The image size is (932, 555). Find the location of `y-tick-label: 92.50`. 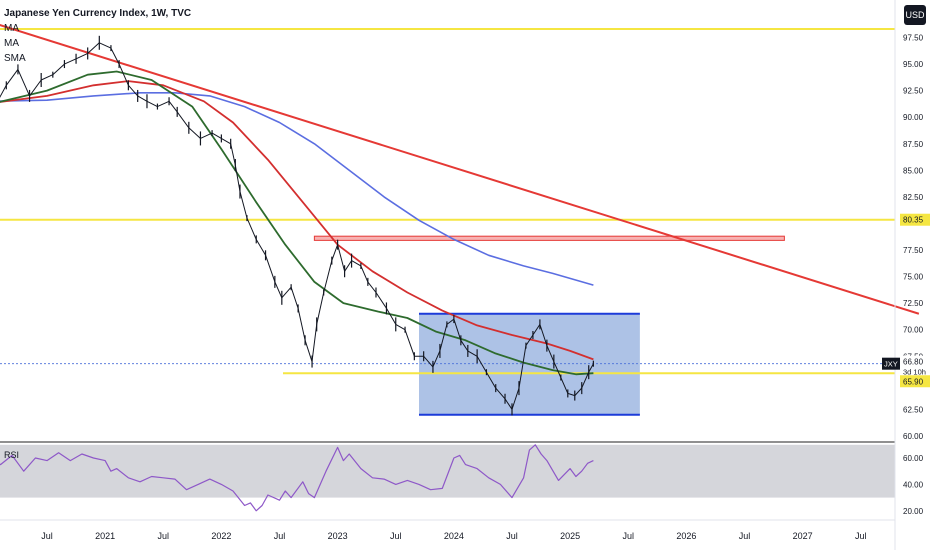

y-tick-label: 92.50 is located at coordinates (913, 91).